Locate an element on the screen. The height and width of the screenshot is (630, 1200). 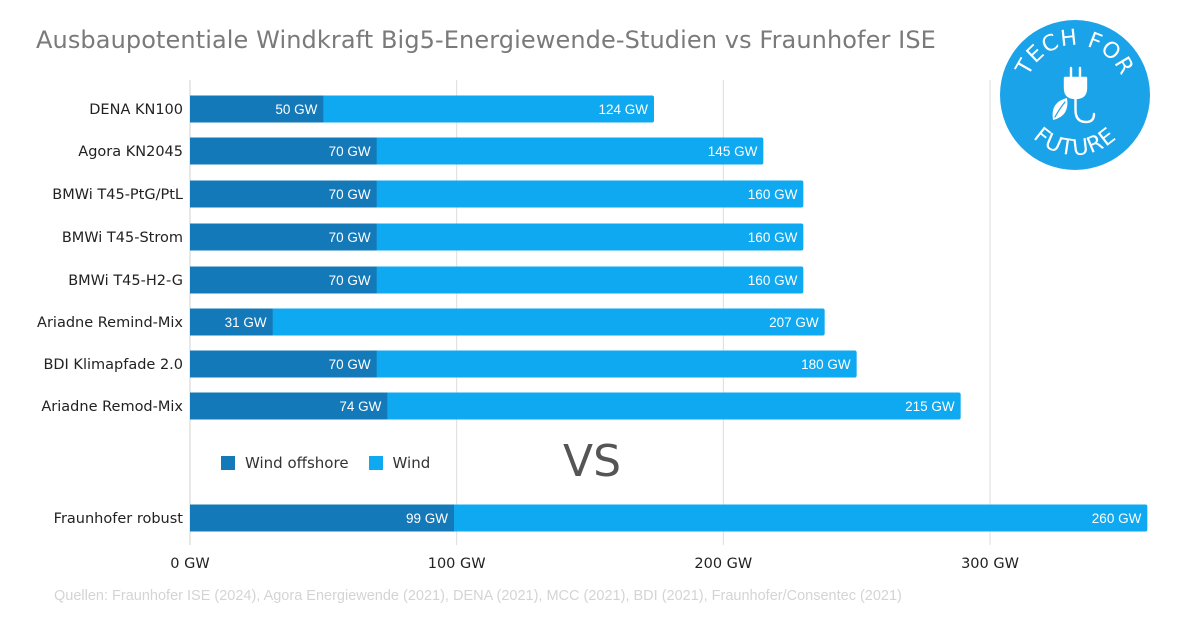
data-label-wind: 260 GW is located at coordinates (1117, 518).